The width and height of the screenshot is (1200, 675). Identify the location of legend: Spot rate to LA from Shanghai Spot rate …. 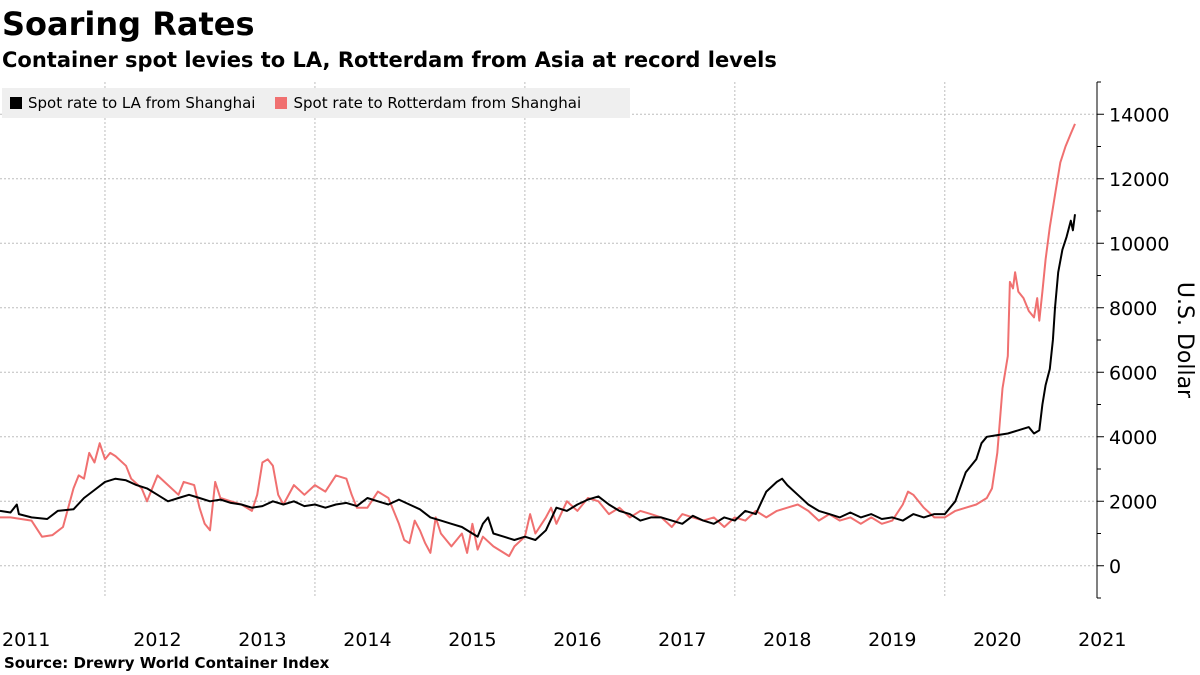
(316, 103).